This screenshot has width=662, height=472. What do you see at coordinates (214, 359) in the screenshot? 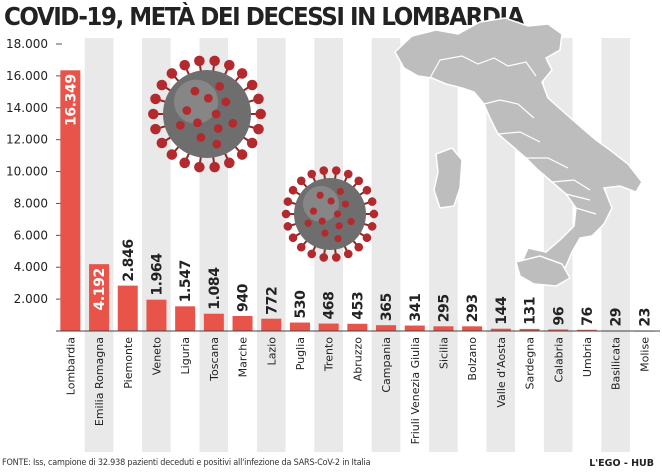
I see `category-label: Toscana` at bounding box center [214, 359].